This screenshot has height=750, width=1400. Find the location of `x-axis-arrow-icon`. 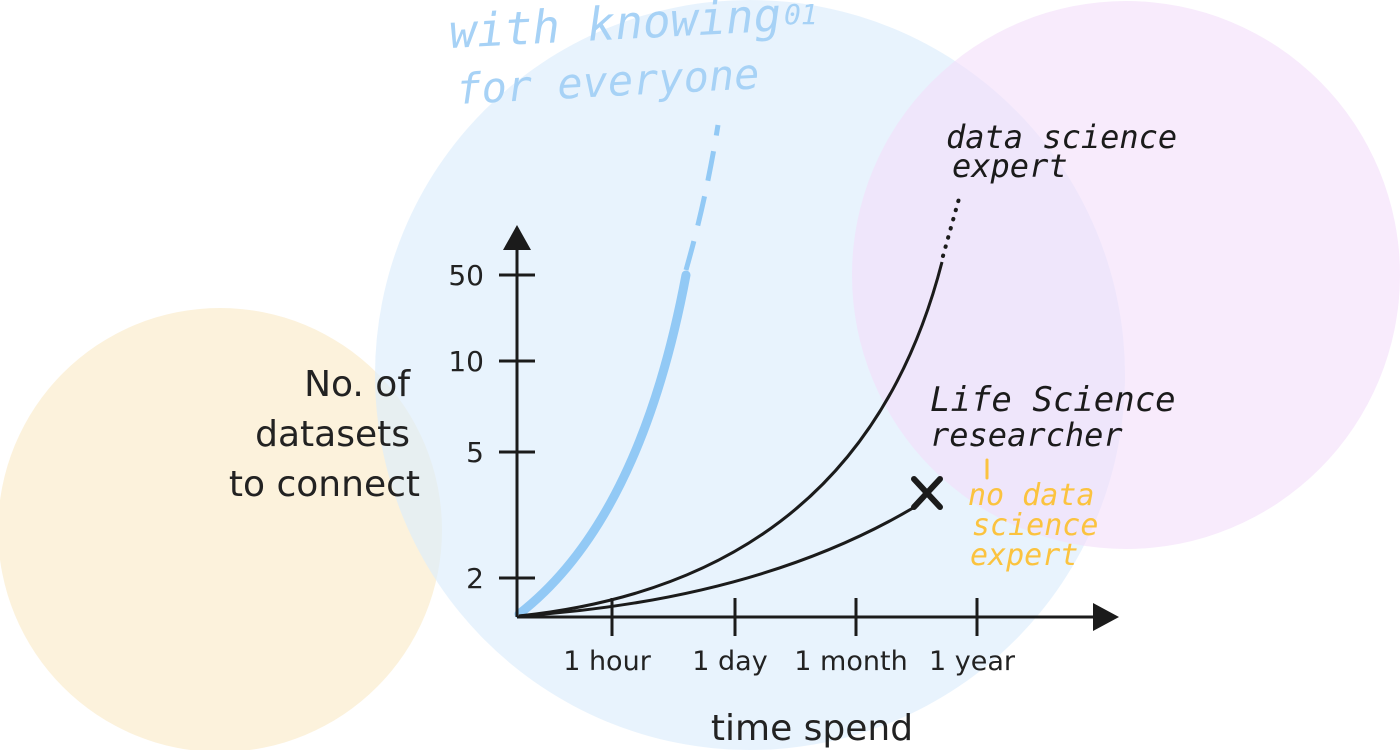

x-axis-arrow-icon is located at coordinates (1106, 617).